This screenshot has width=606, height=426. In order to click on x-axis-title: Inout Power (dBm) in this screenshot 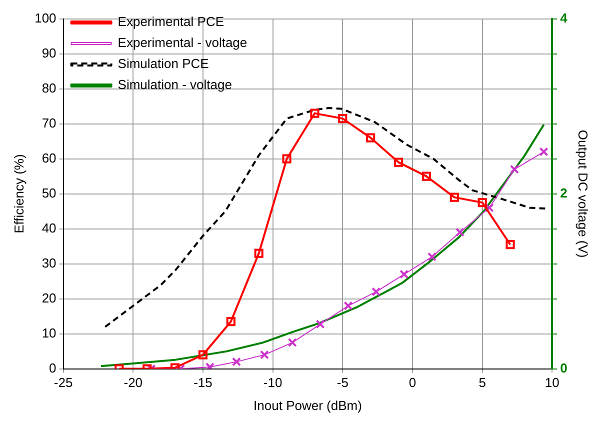, I will do `click(308, 405)`.